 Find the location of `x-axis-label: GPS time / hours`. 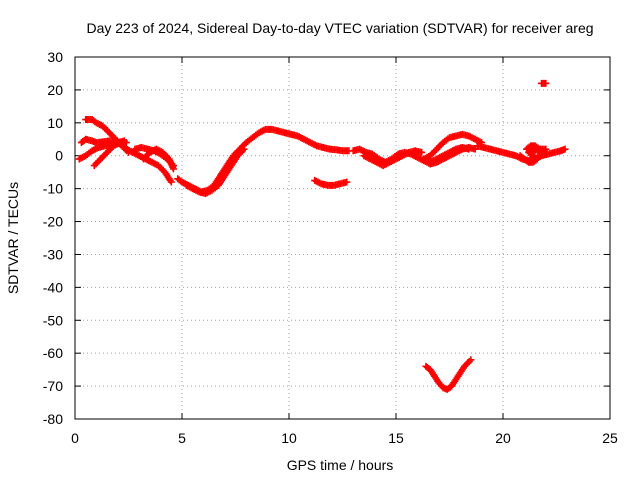

x-axis-label: GPS time / hours is located at coordinates (340, 465).